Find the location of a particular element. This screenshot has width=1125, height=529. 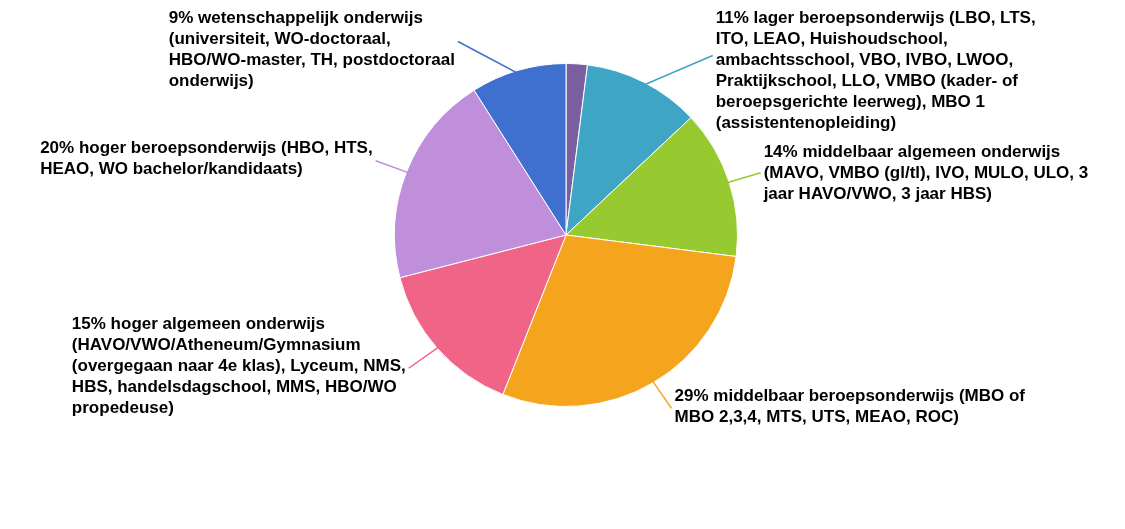

slice-label: 11% lager beroepsonderwijs (LBO, LTS, ITO, LEAO, Huishoudschool, ambachtsschool, VBO, IVBO, LWOO, Praktijkschool, LLO, VMBO (kader- of beroepsgerichte leerweg), MBO 1 (assistentenopleiding) is located at coordinates (875, 70).